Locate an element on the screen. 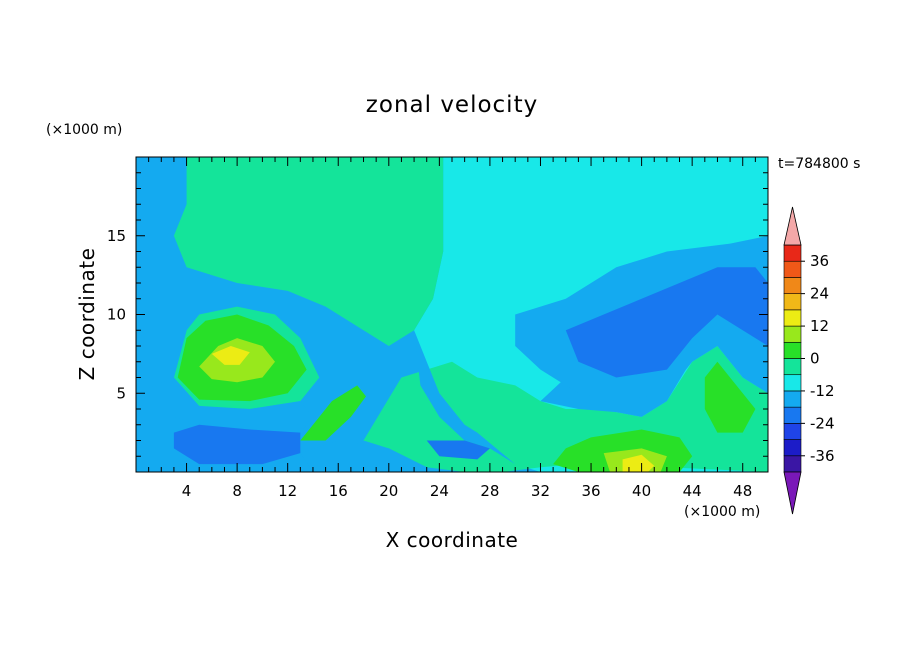  colorbar-label: -24 is located at coordinates (822, 423).